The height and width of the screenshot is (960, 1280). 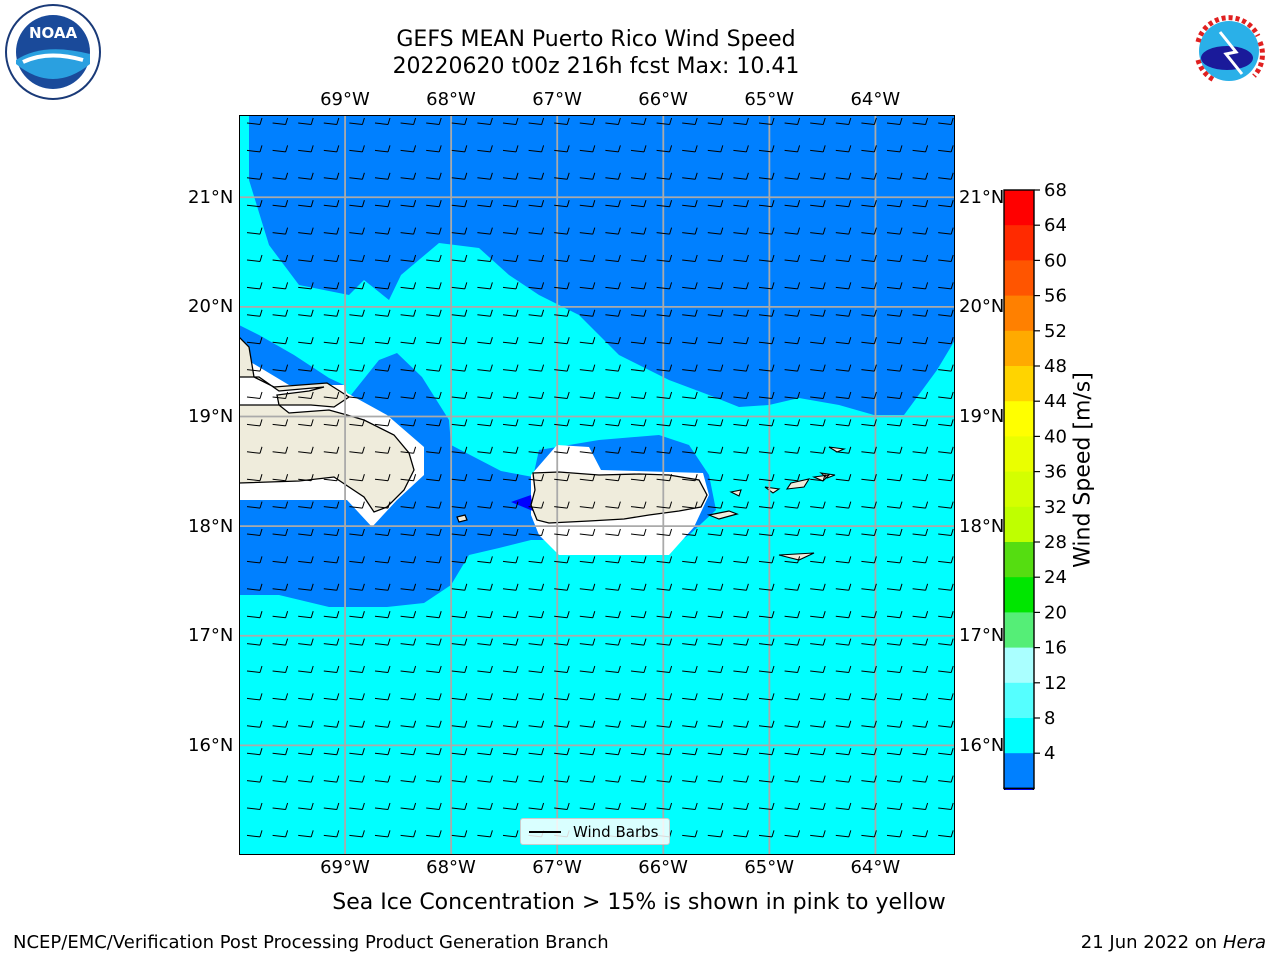 I want to click on lon-label-top: 68°W, so click(x=451, y=99).